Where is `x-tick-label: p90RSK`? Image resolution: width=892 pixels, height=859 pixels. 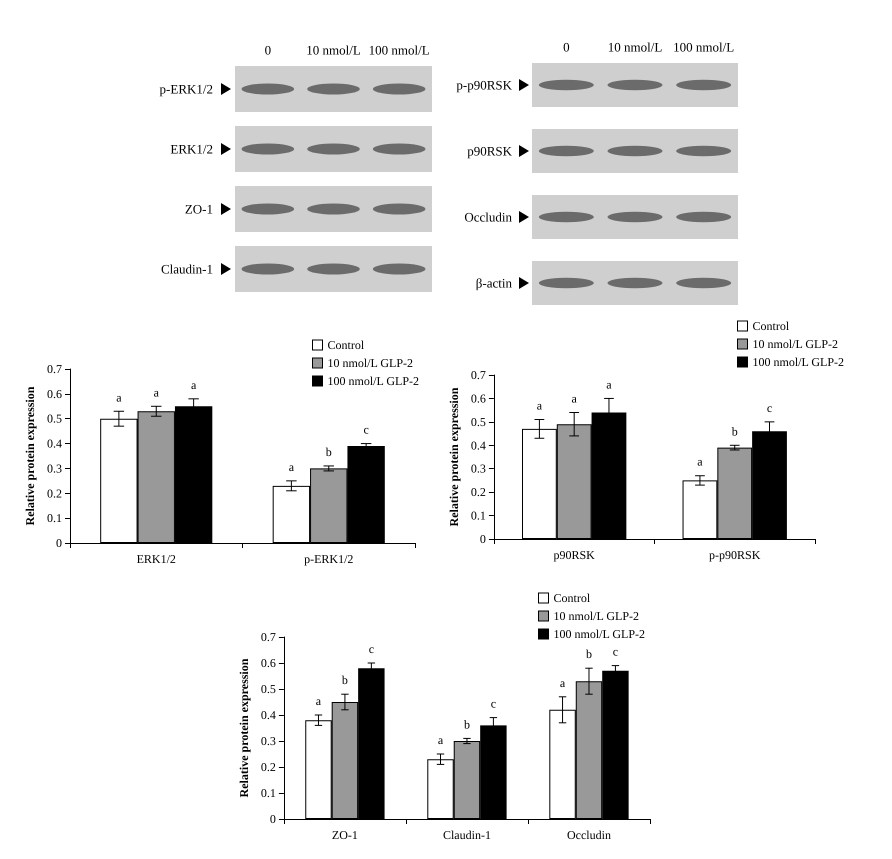
x-tick-label: p90RSK is located at coordinates (575, 555).